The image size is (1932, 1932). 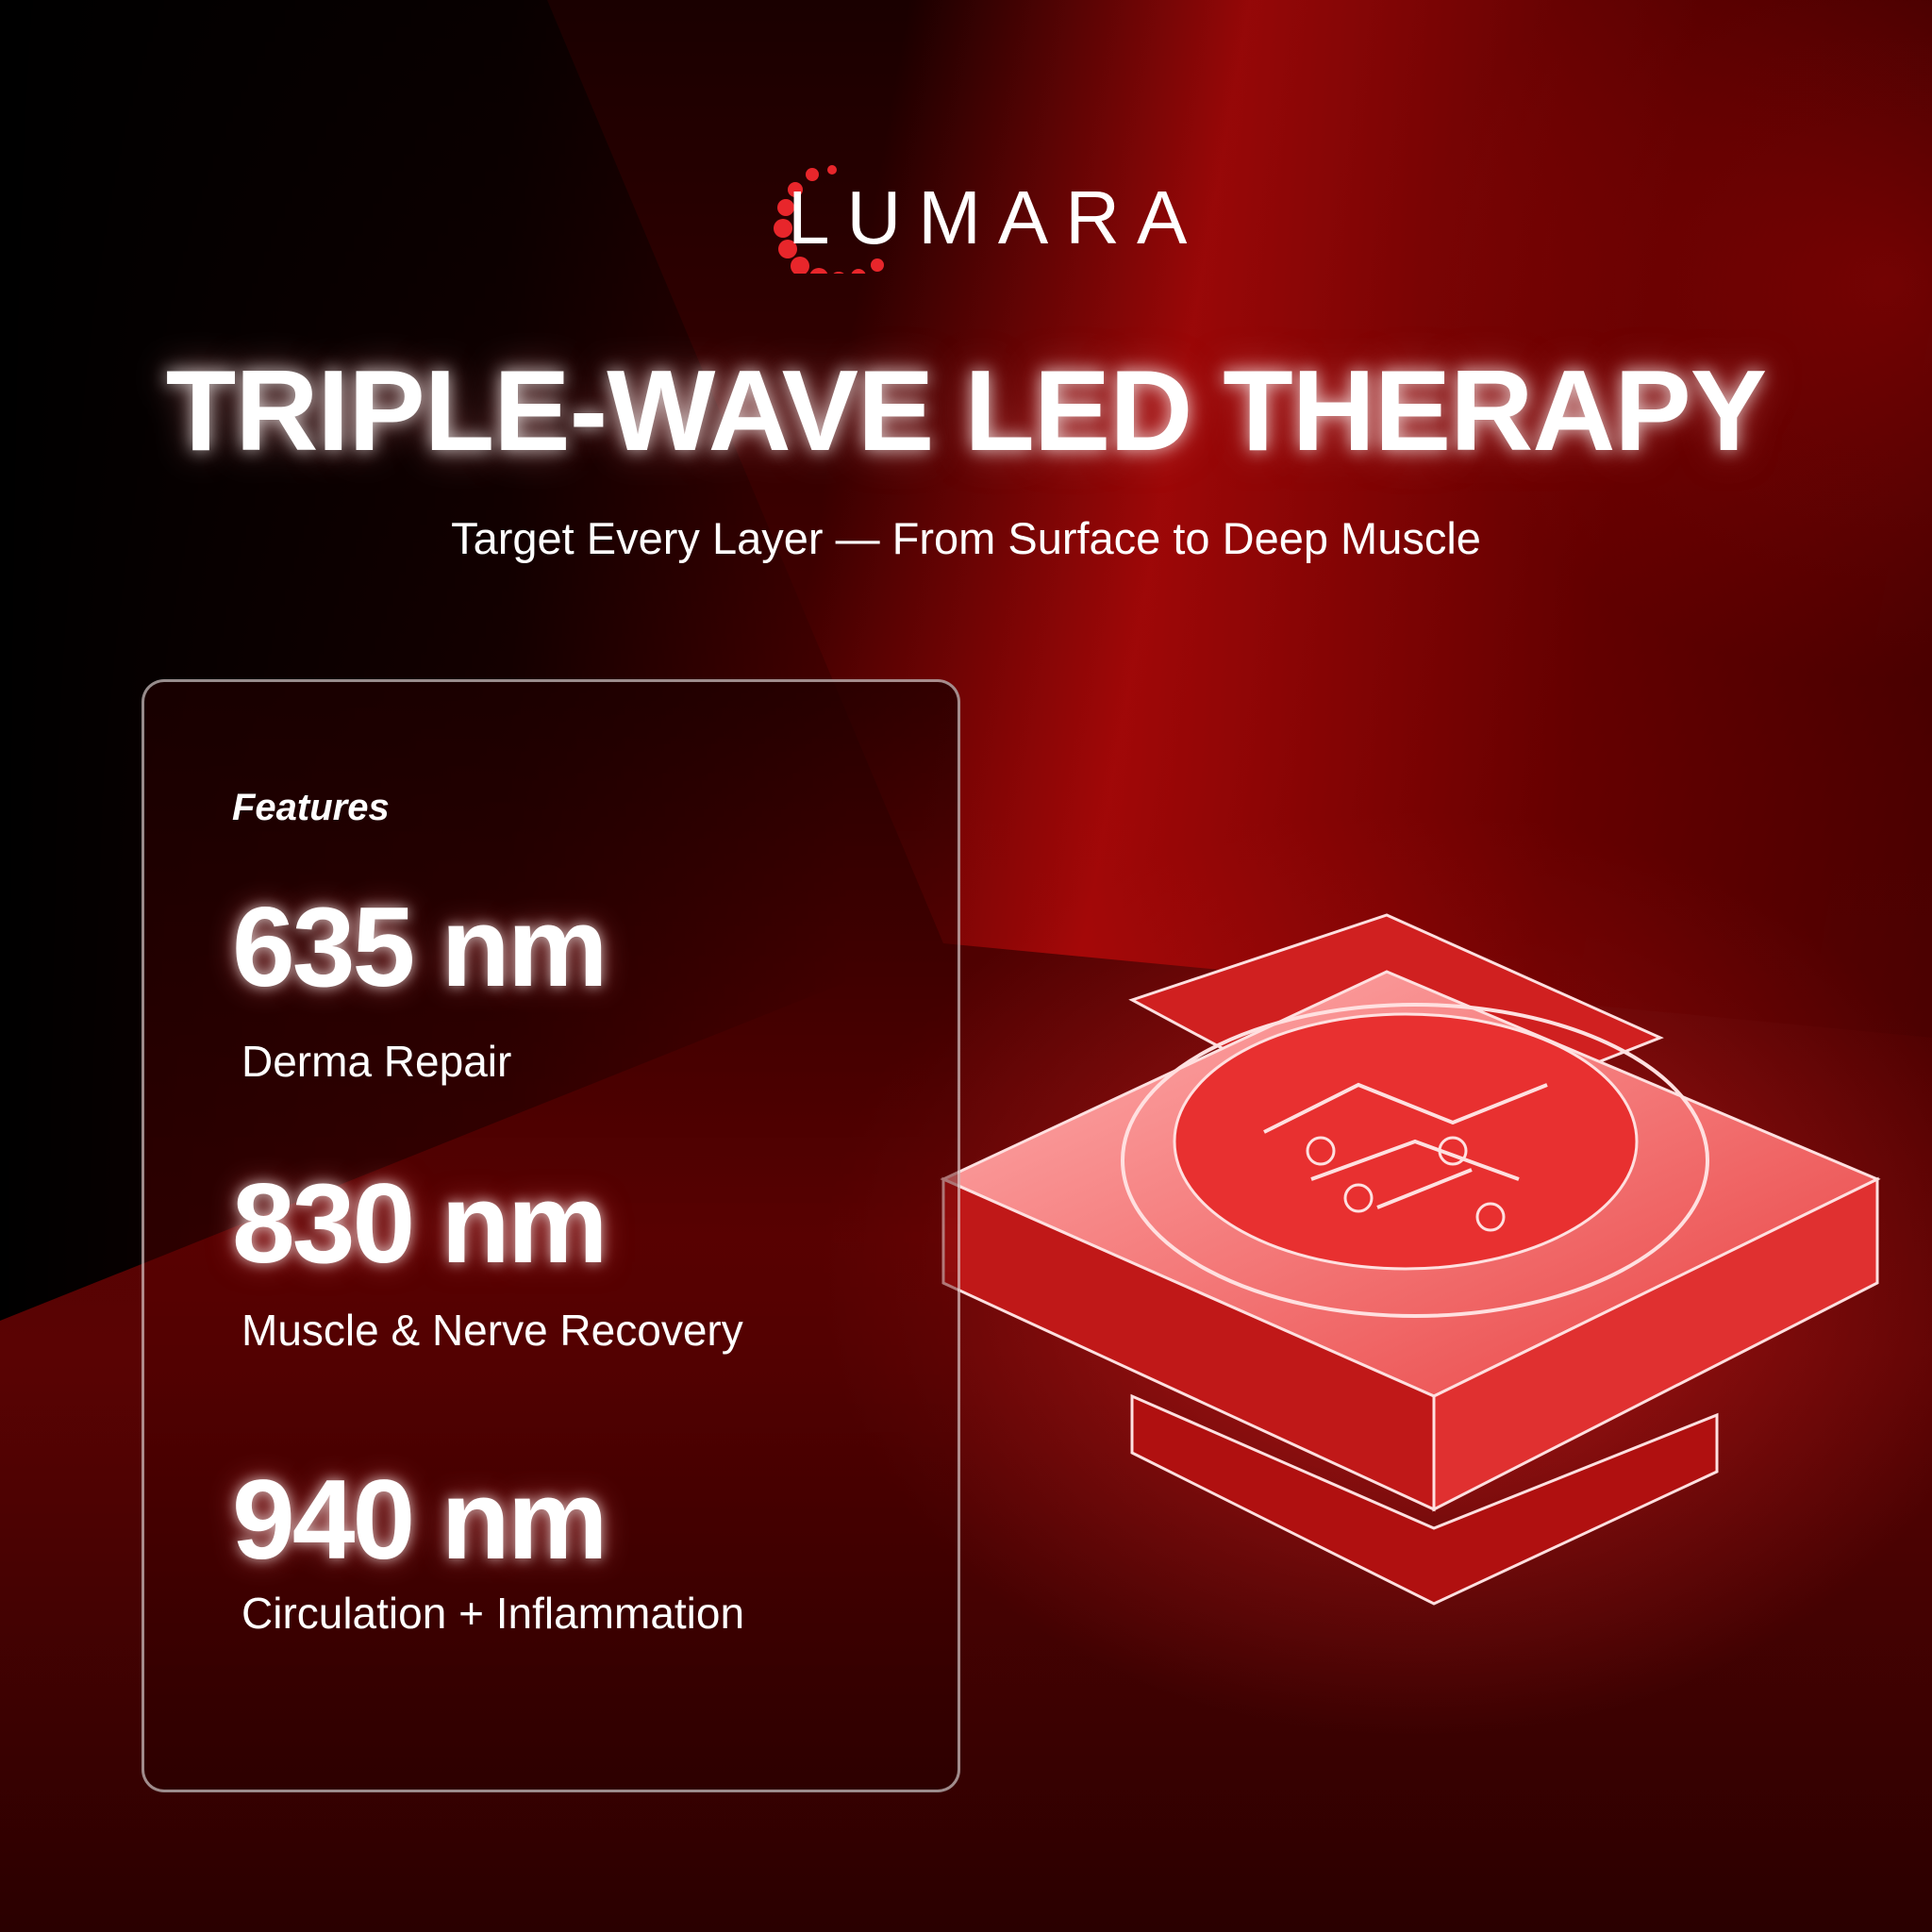 I want to click on lumara-logo-dots, so click(x=829, y=220).